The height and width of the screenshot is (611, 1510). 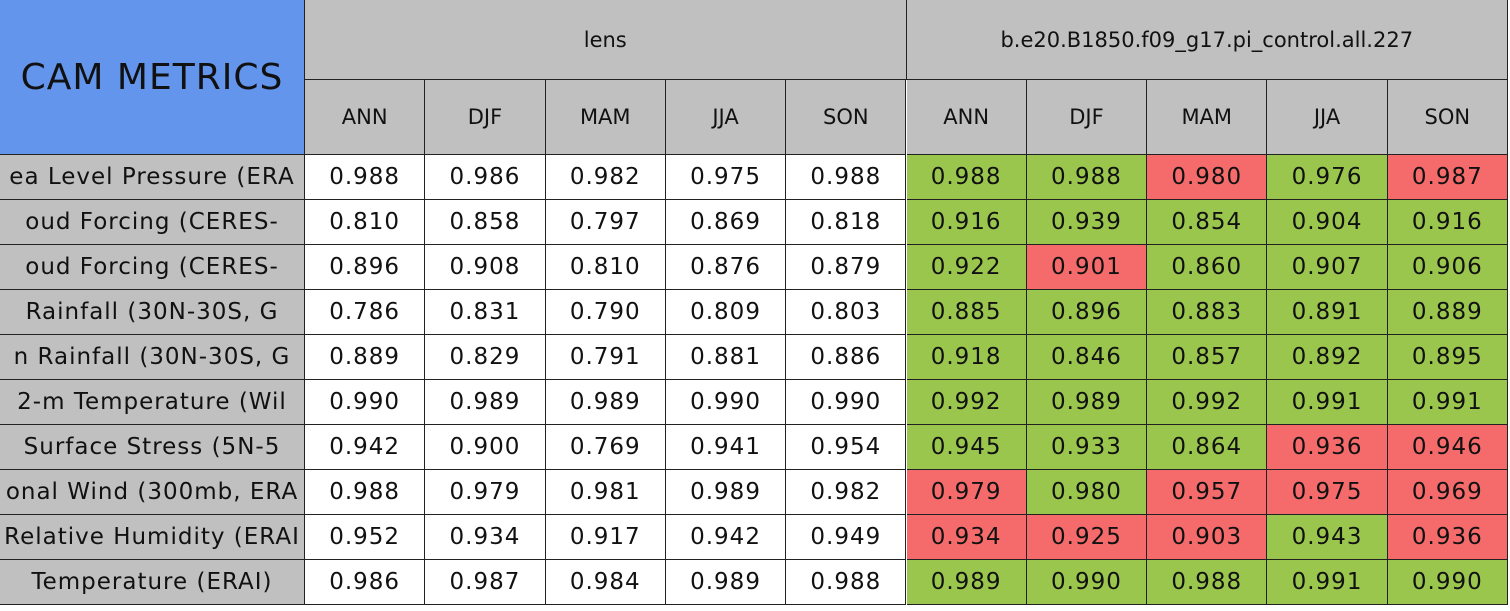 What do you see at coordinates (365, 222) in the screenshot?
I see `metric-value: 0.810` at bounding box center [365, 222].